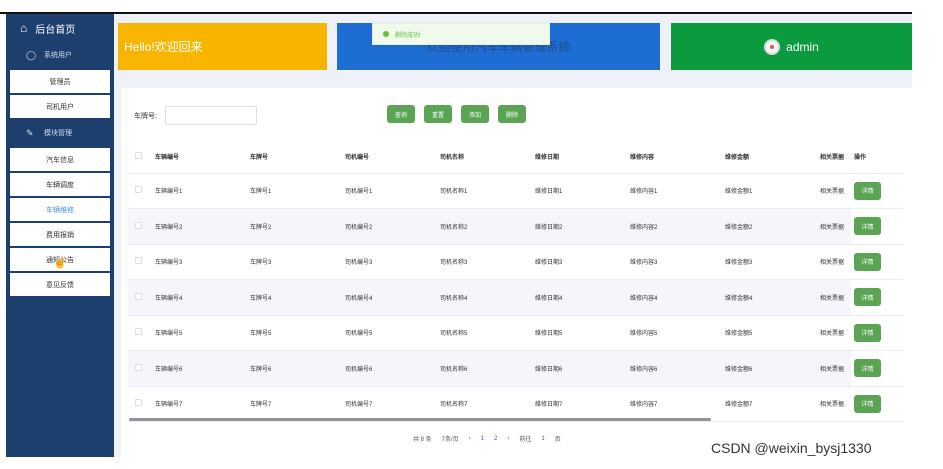 The width and height of the screenshot is (943, 469). I want to click on goto-label: 前往, so click(525, 440).